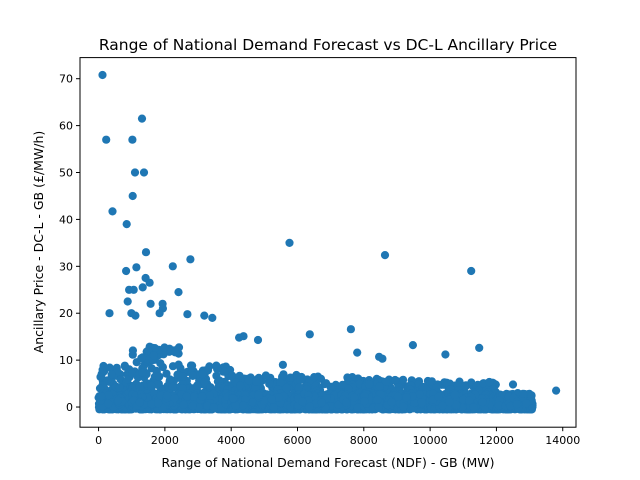 This screenshot has height=480, width=640. I want to click on x-tick-label: 14000, so click(562, 440).